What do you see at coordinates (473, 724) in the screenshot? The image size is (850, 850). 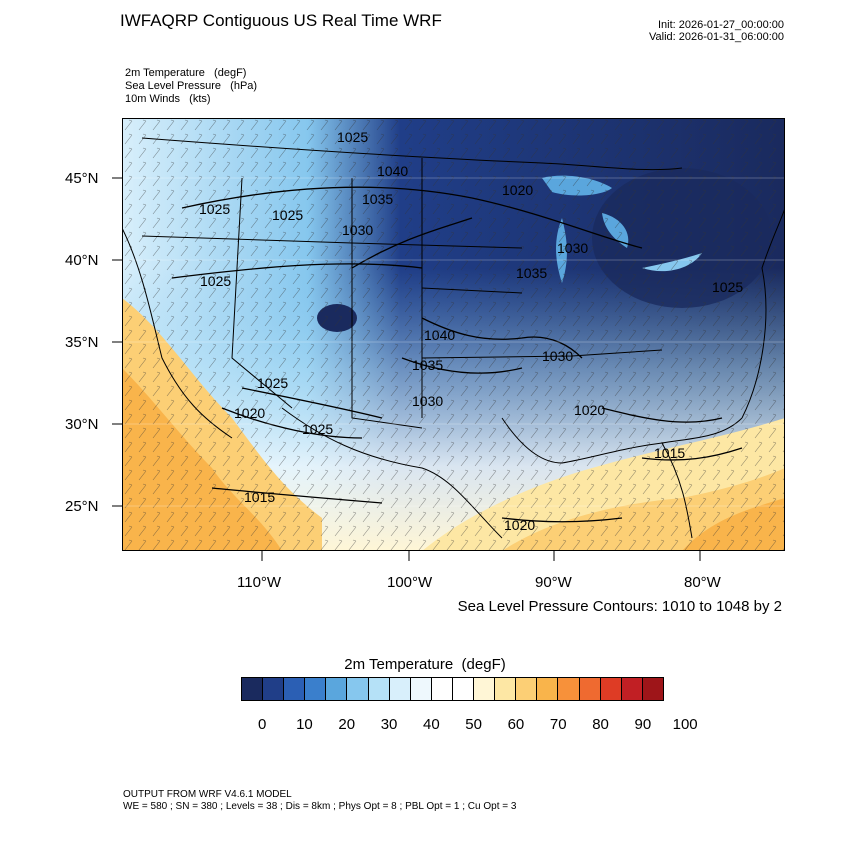 I see `colorbar-label: 50` at bounding box center [473, 724].